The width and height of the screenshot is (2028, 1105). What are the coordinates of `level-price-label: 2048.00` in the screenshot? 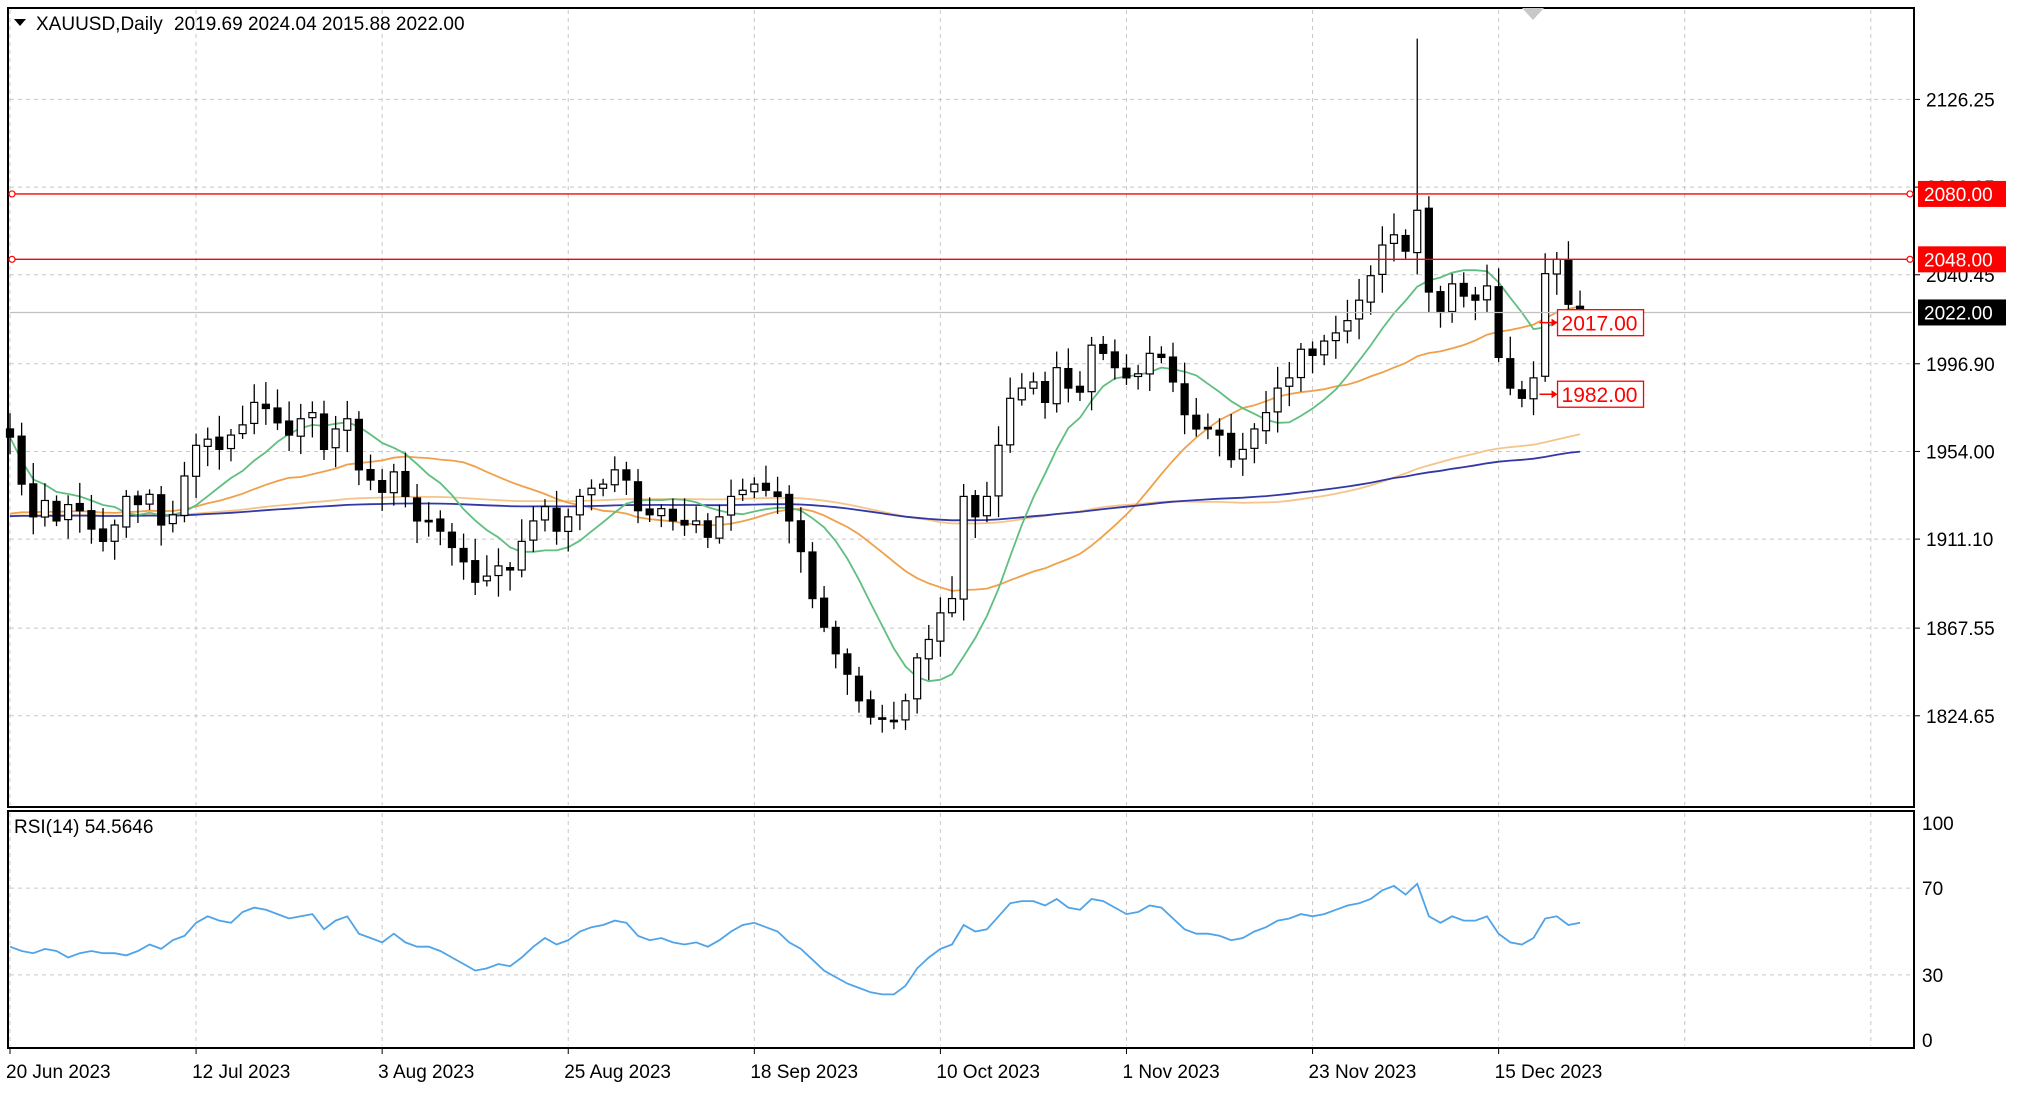 It's located at (1958, 260).